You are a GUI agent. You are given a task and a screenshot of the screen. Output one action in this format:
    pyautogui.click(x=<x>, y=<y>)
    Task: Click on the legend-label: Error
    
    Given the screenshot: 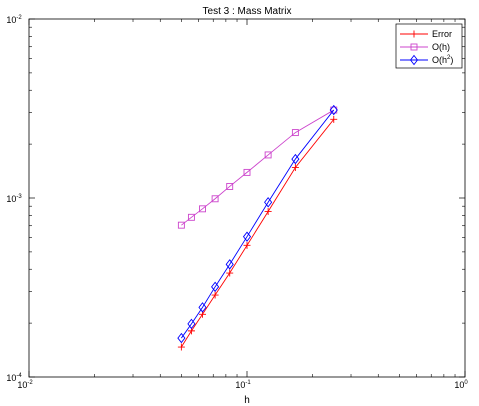 What is the action you would take?
    pyautogui.click(x=442, y=34)
    